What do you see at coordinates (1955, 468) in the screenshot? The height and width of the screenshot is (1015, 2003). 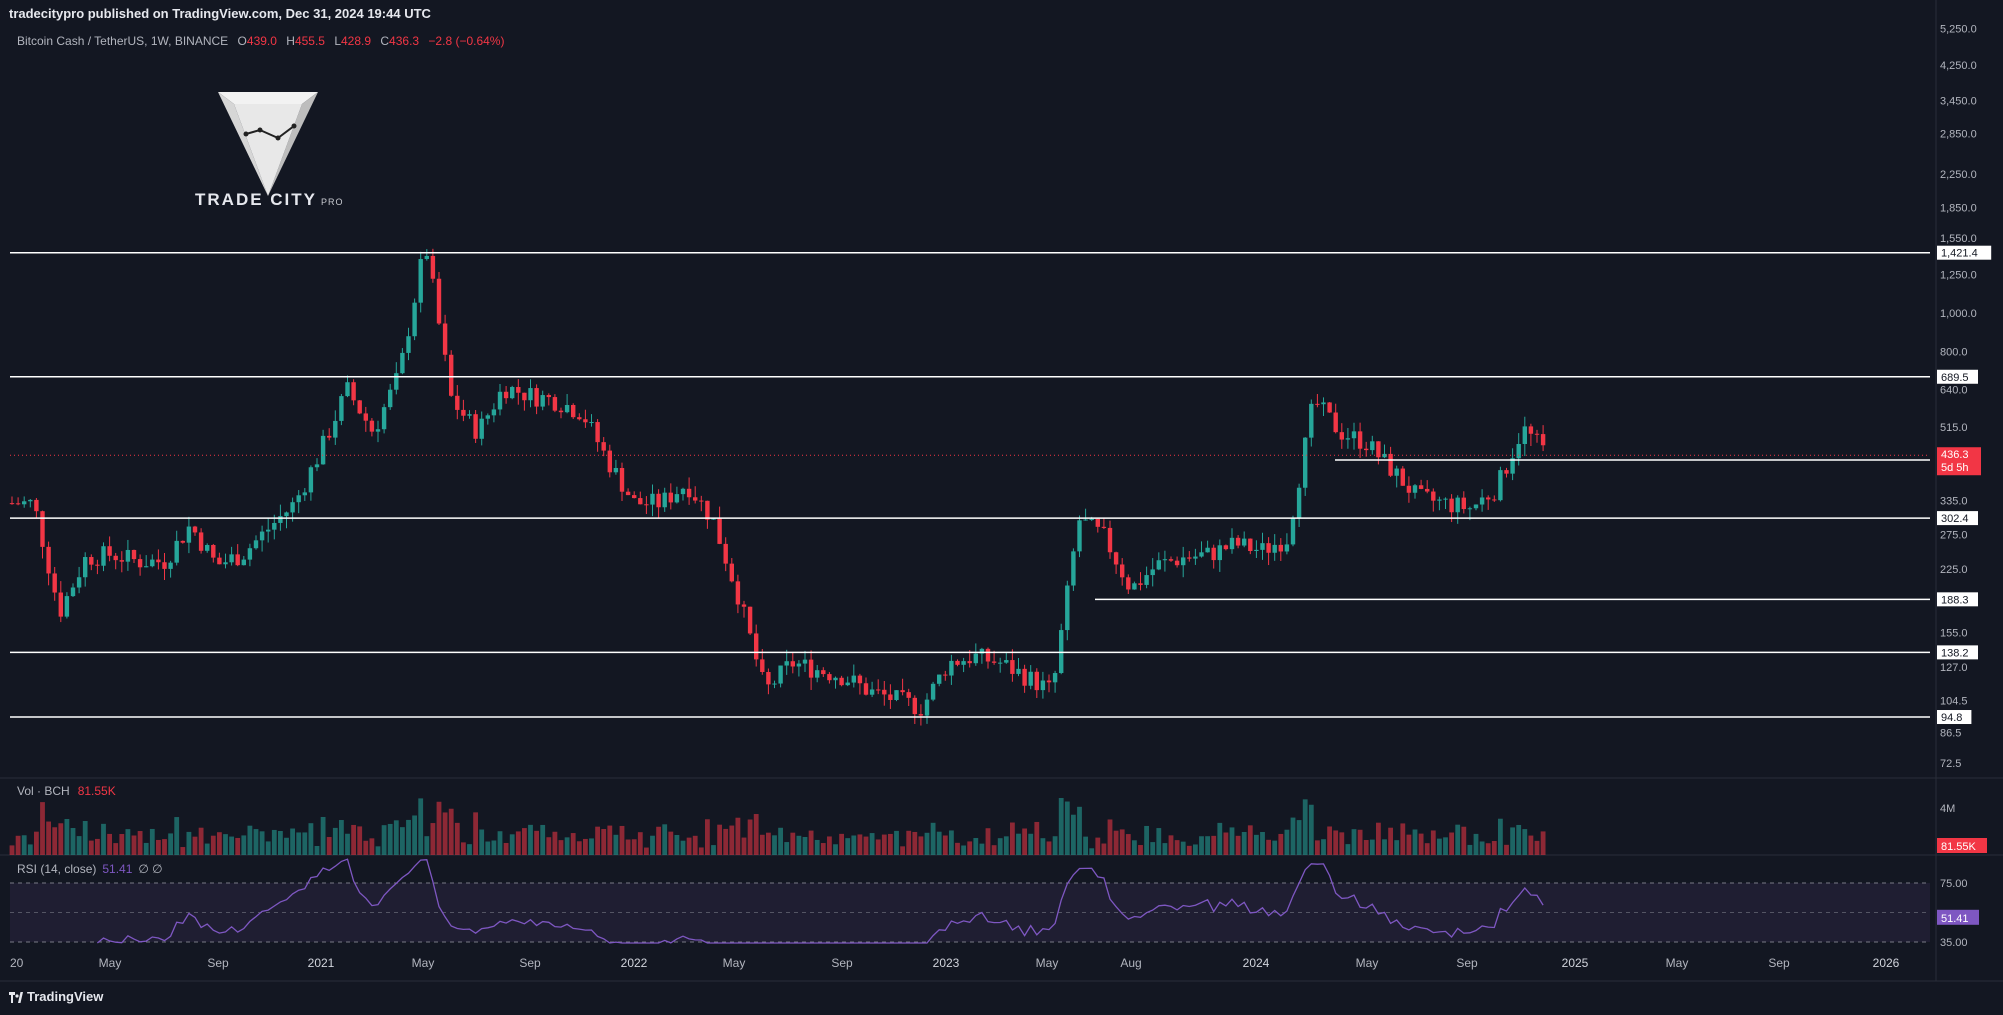 I see `current-price-countdown: 5d 5h` at bounding box center [1955, 468].